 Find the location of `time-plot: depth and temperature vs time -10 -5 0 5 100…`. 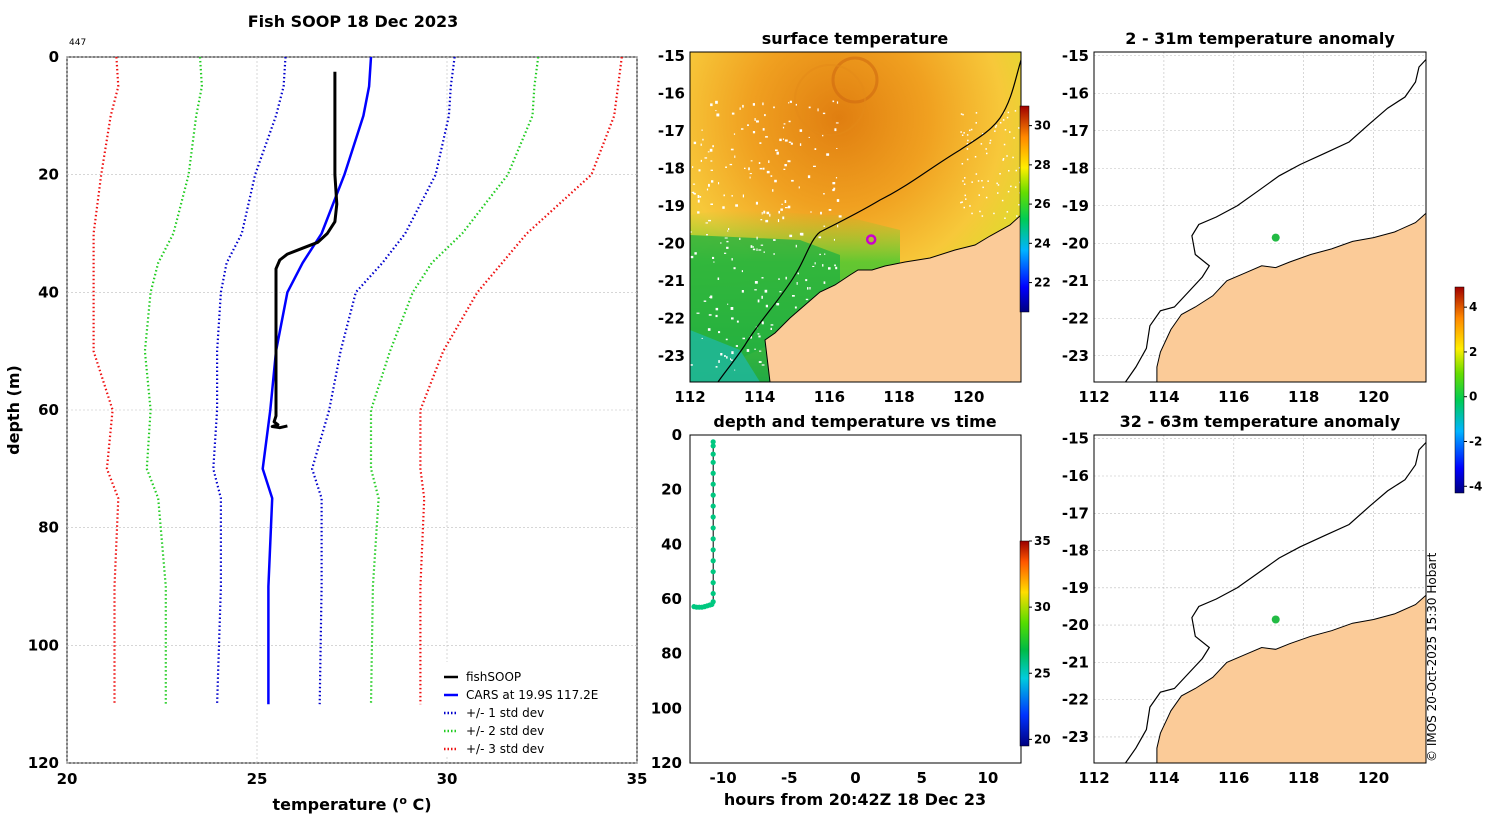

time-plot: depth and temperature vs time -10 -5 0 5 100… is located at coordinates (851, 610).